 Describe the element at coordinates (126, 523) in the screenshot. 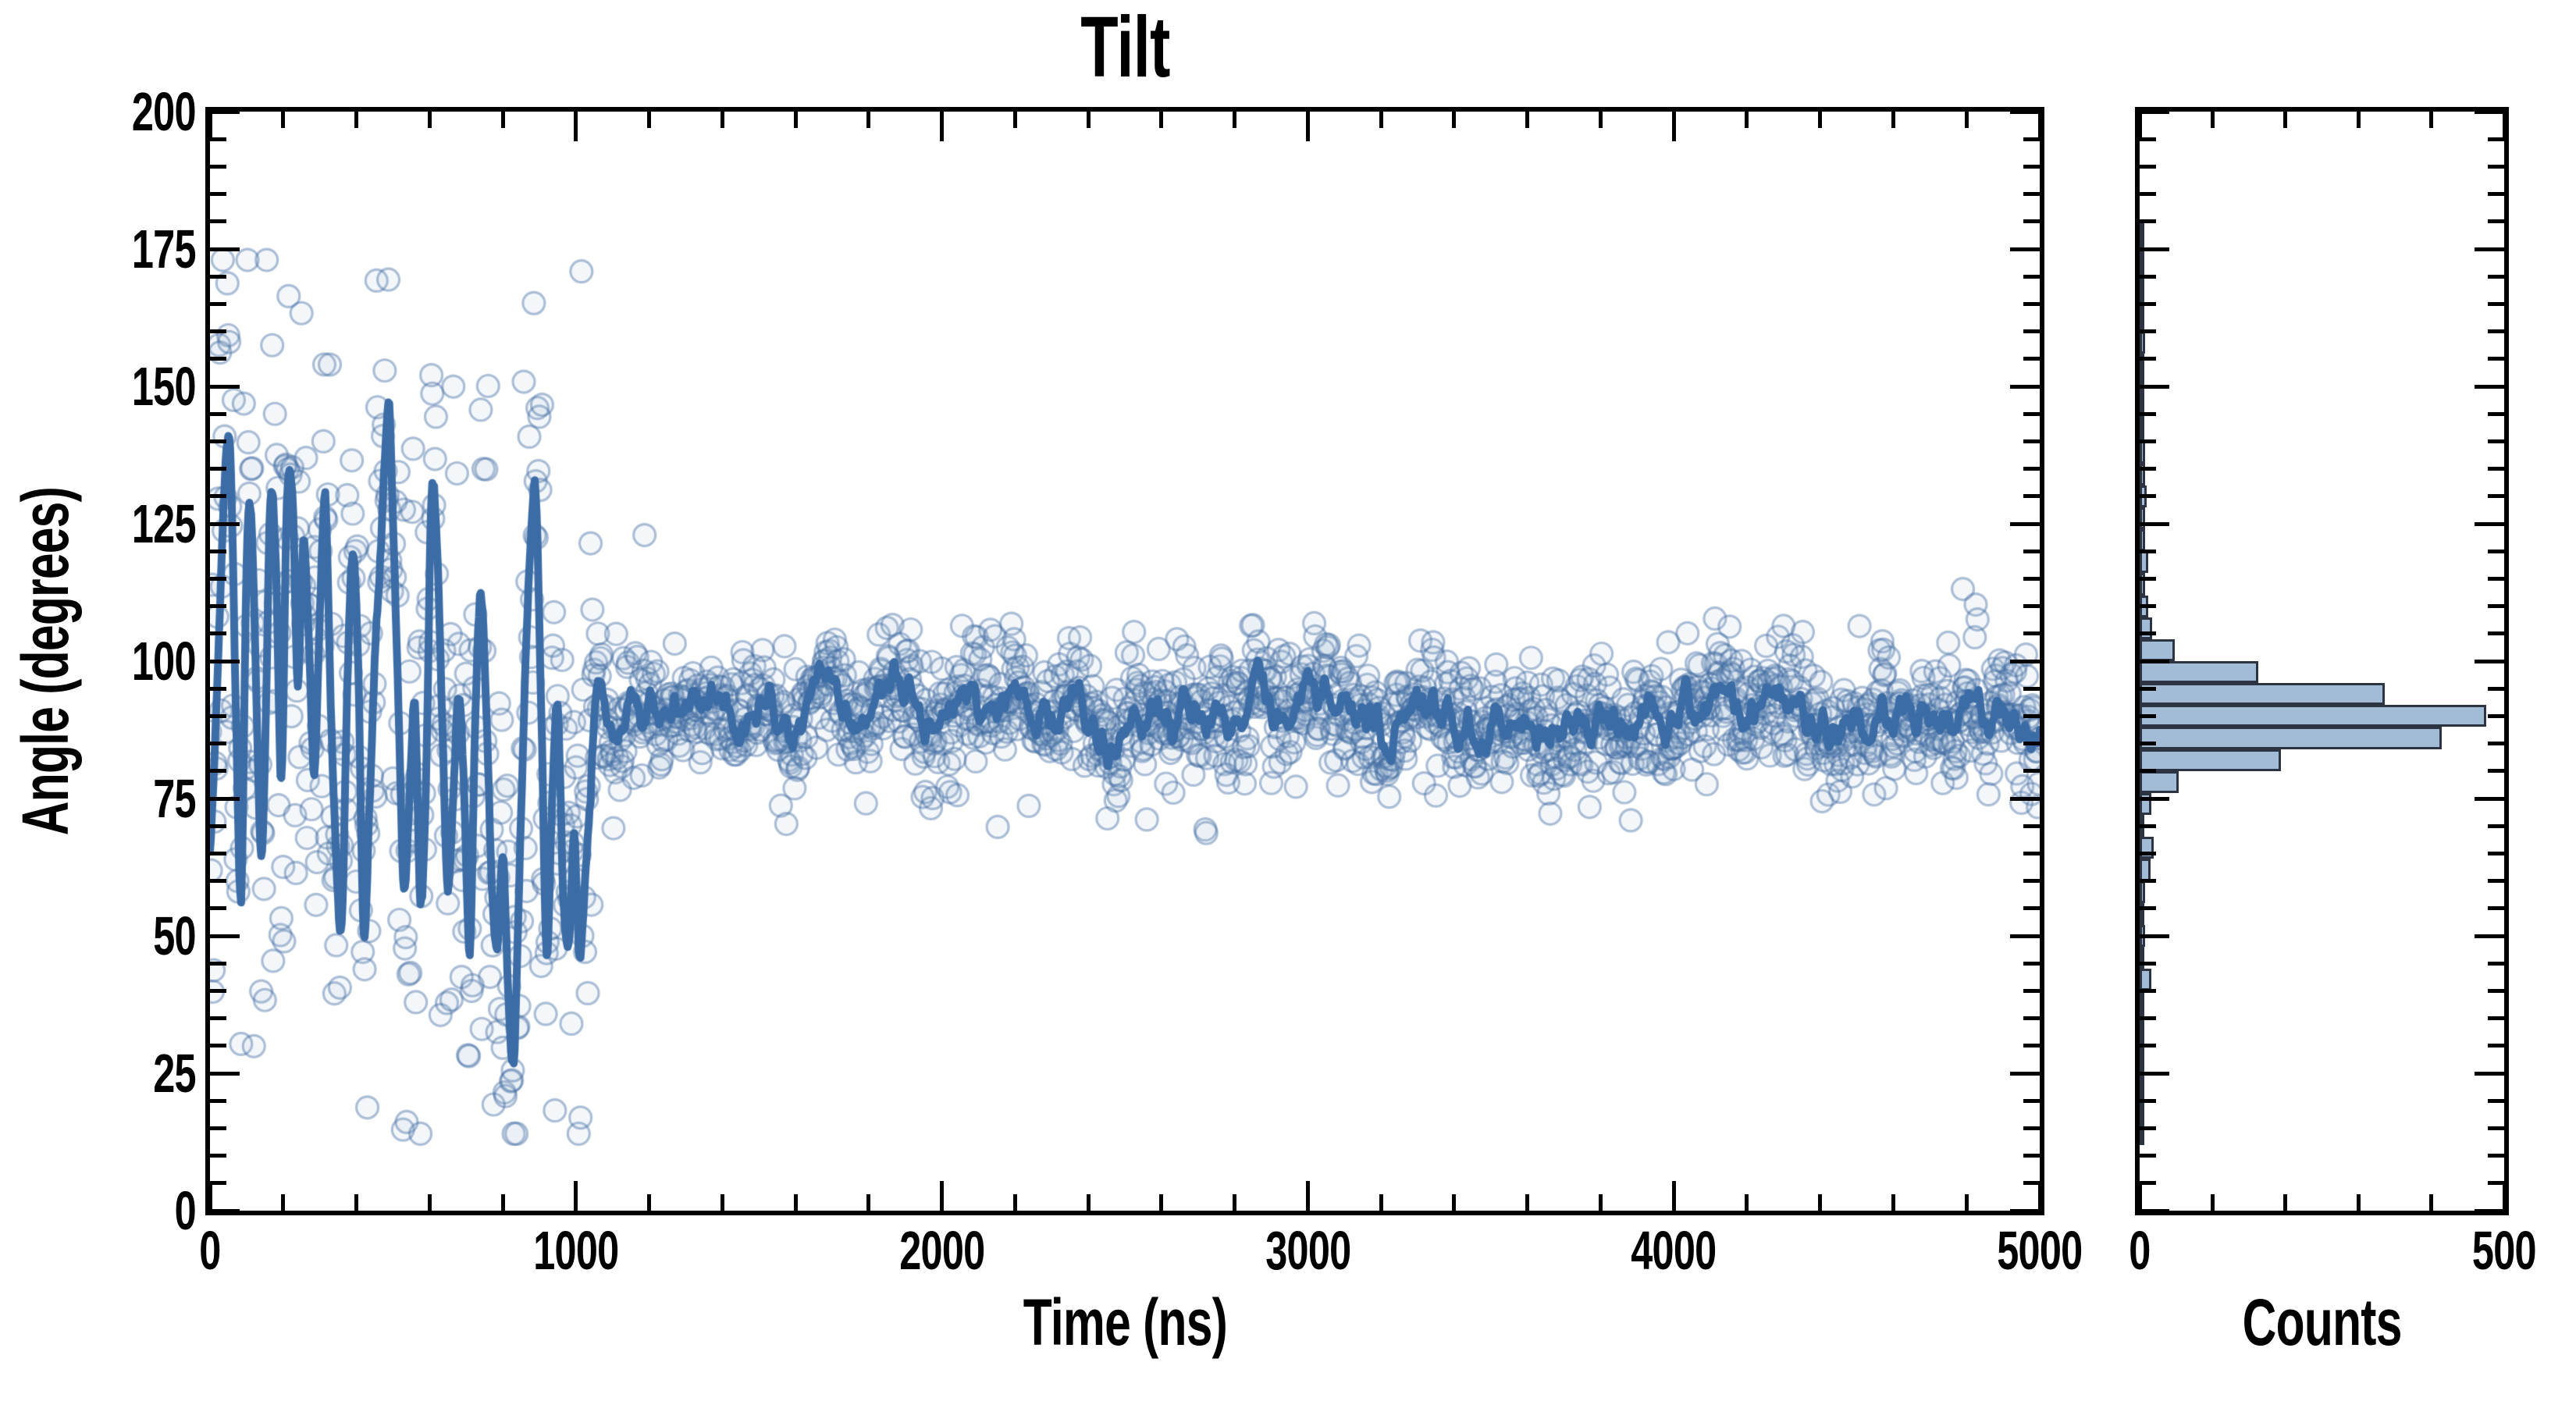

I see `y-tick-label: 125` at that location.